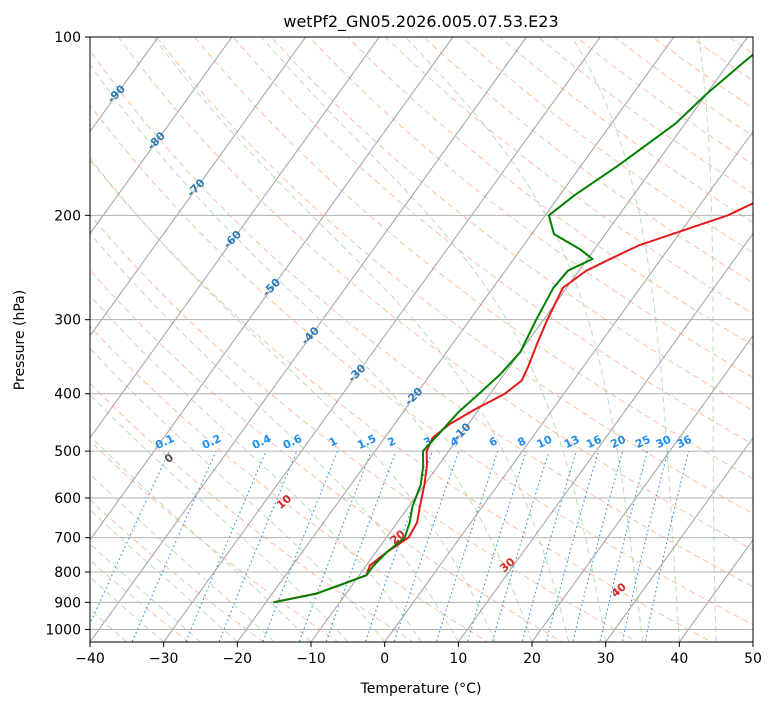 The height and width of the screenshot is (708, 775). Describe the element at coordinates (606, 659) in the screenshot. I see `x-tick-label: 30` at that location.